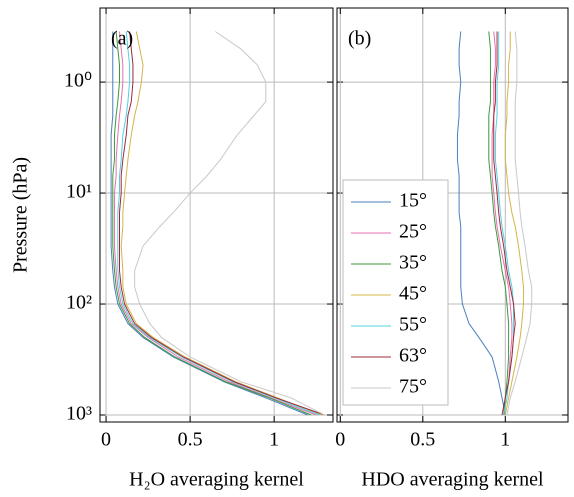  I want to click on x-axis-label: HDO averaging kernel, so click(452, 480).